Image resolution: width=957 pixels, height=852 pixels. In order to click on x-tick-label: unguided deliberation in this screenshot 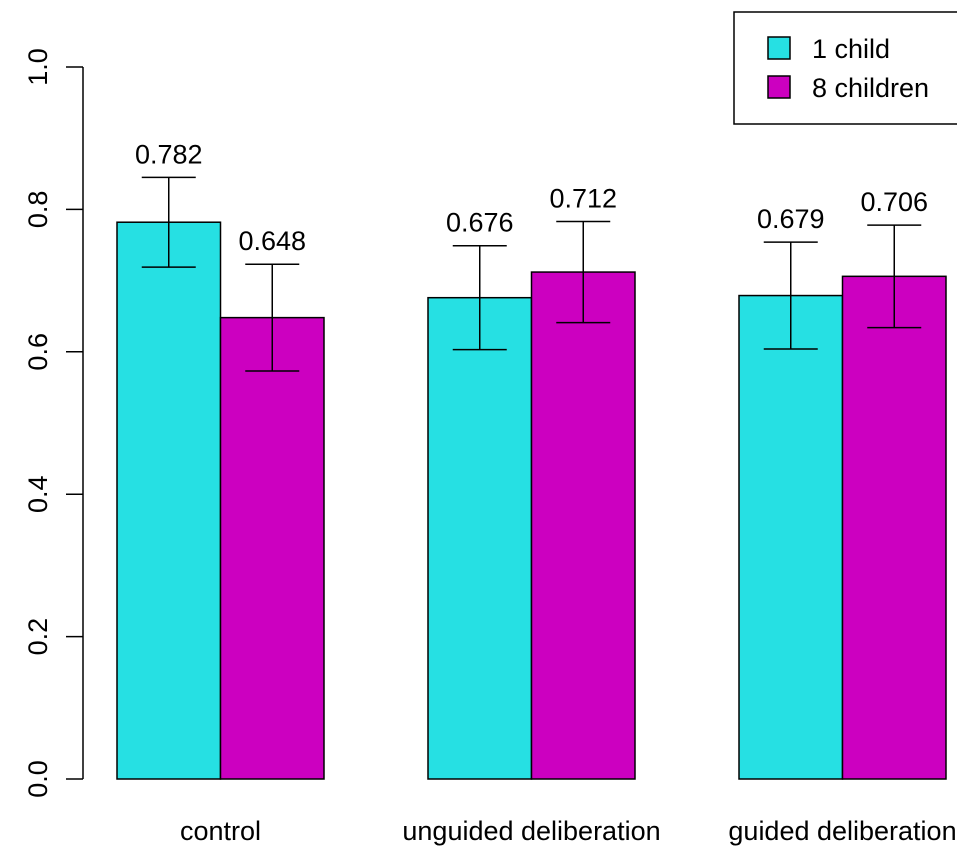, I will do `click(531, 831)`.